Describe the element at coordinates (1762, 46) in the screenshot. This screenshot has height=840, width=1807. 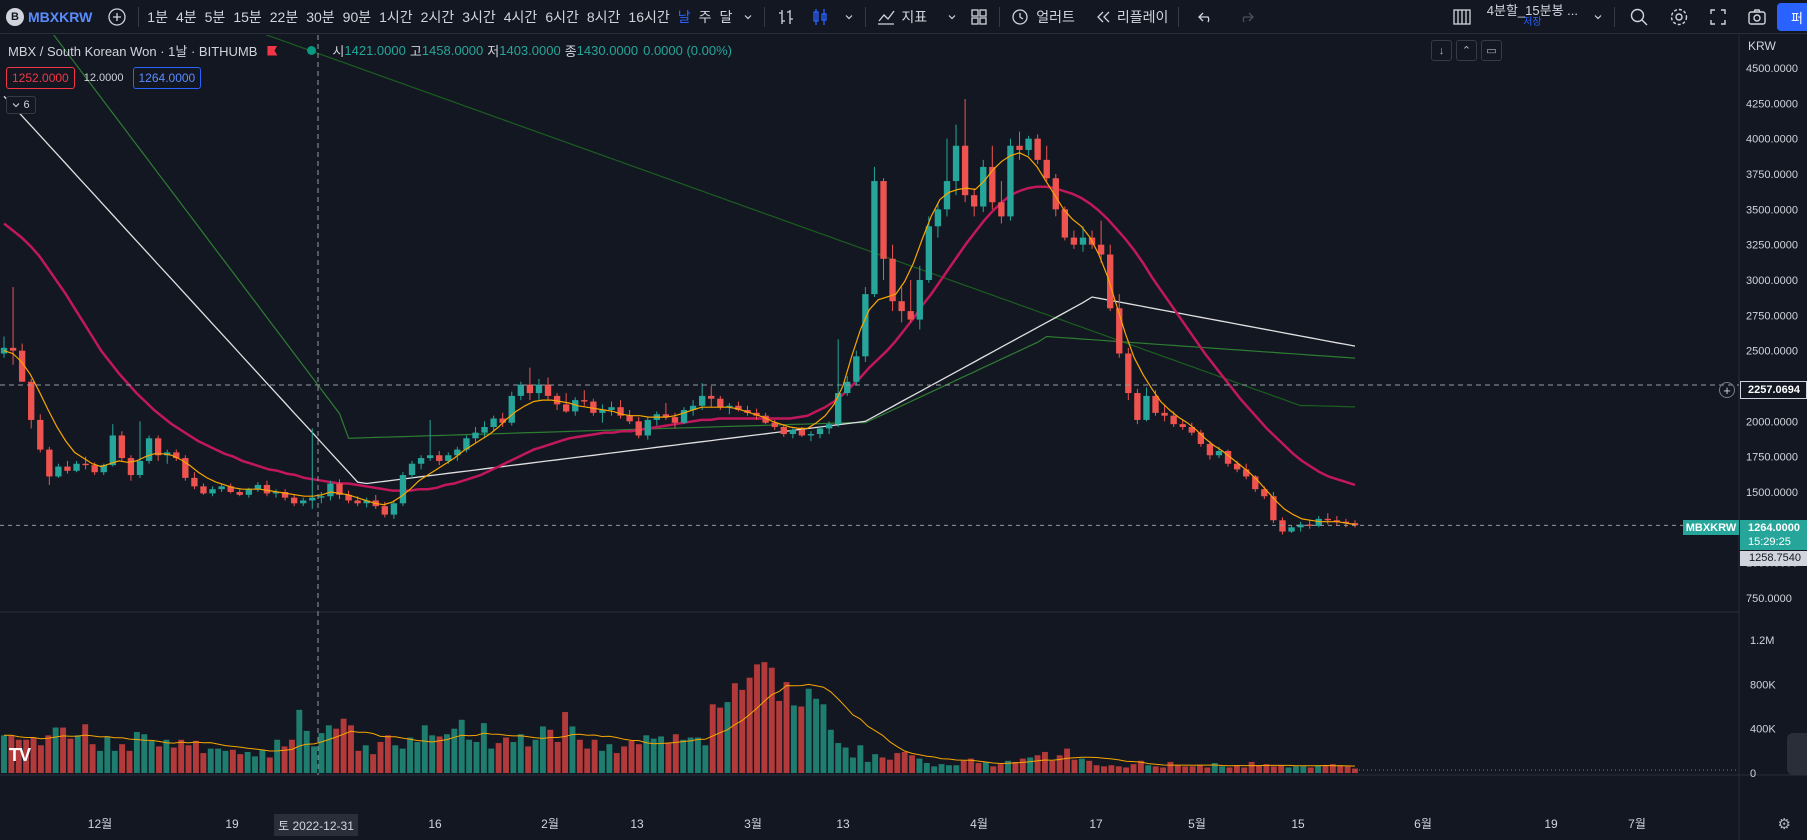
I see `axis-currency: KRW` at that location.